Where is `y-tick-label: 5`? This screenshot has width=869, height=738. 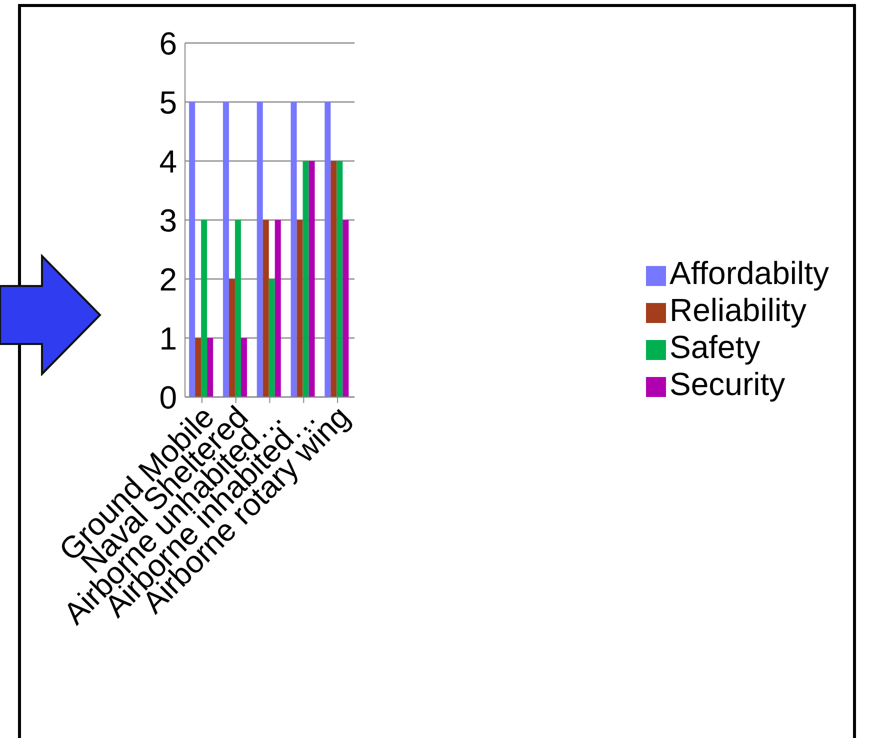 y-tick-label: 5 is located at coordinates (168, 102).